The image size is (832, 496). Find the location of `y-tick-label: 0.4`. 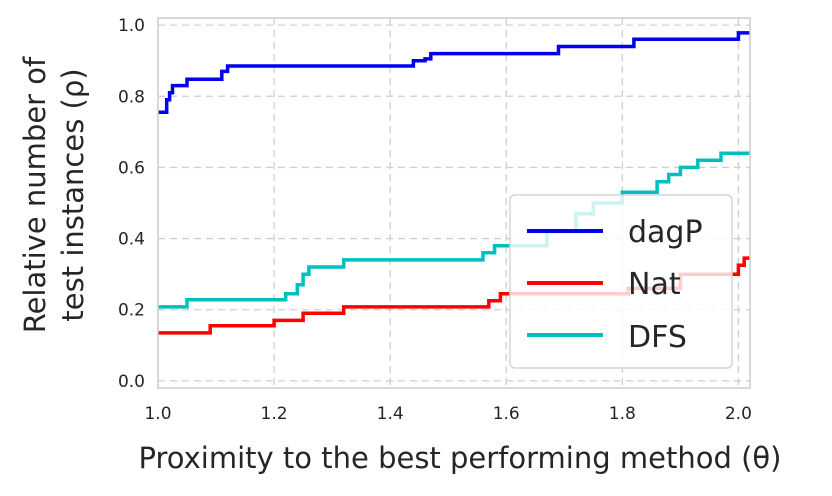

y-tick-label: 0.4 is located at coordinates (131, 240).